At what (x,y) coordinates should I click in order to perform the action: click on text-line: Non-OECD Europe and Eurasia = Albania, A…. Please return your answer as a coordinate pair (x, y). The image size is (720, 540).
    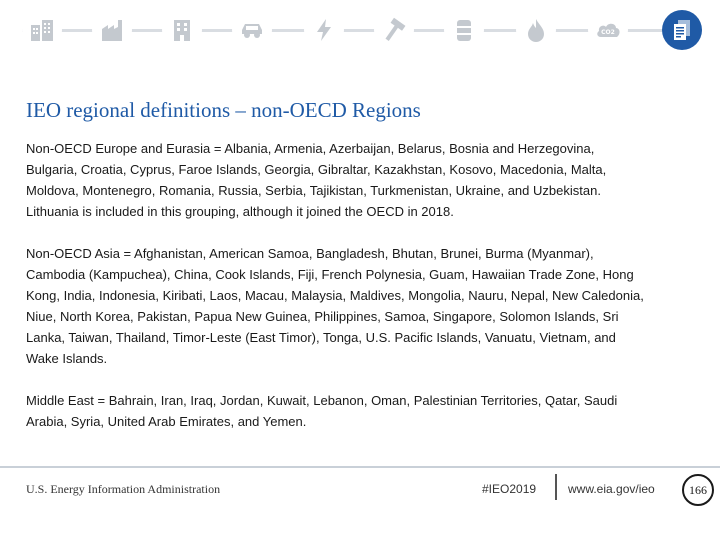
    Looking at the image, I should click on (310, 148).